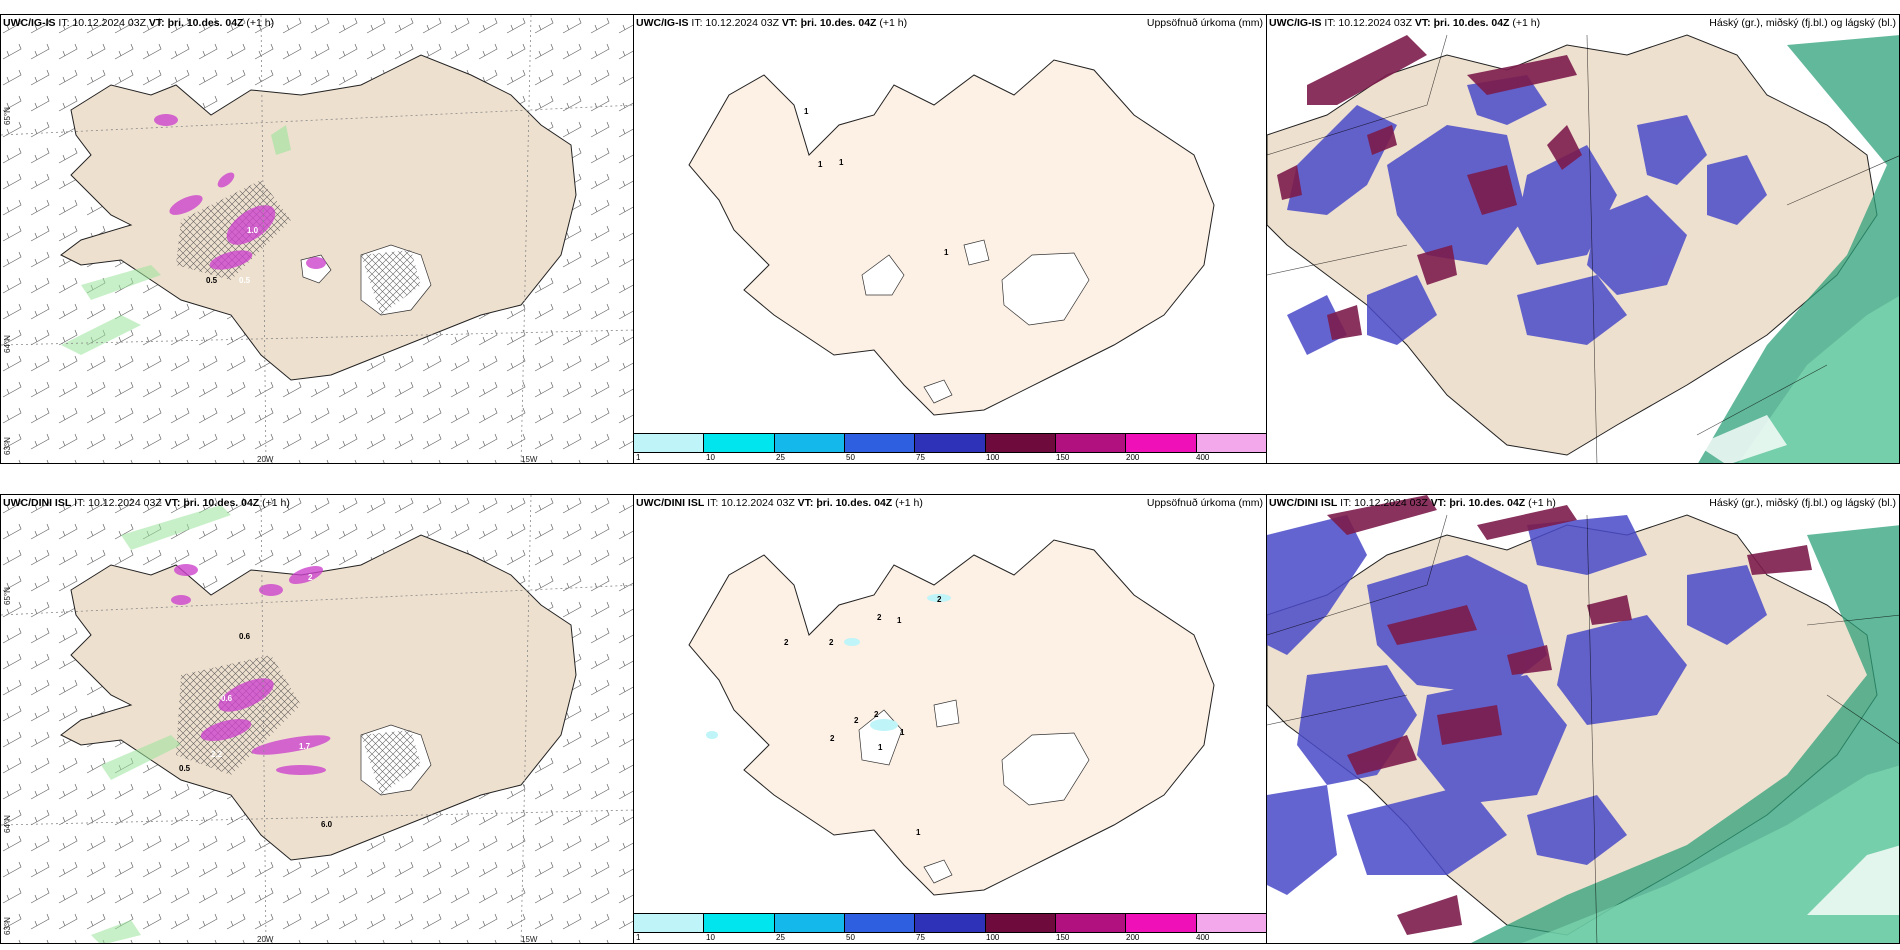  What do you see at coordinates (217, 754) in the screenshot?
I see `contour-label: 2.2` at bounding box center [217, 754].